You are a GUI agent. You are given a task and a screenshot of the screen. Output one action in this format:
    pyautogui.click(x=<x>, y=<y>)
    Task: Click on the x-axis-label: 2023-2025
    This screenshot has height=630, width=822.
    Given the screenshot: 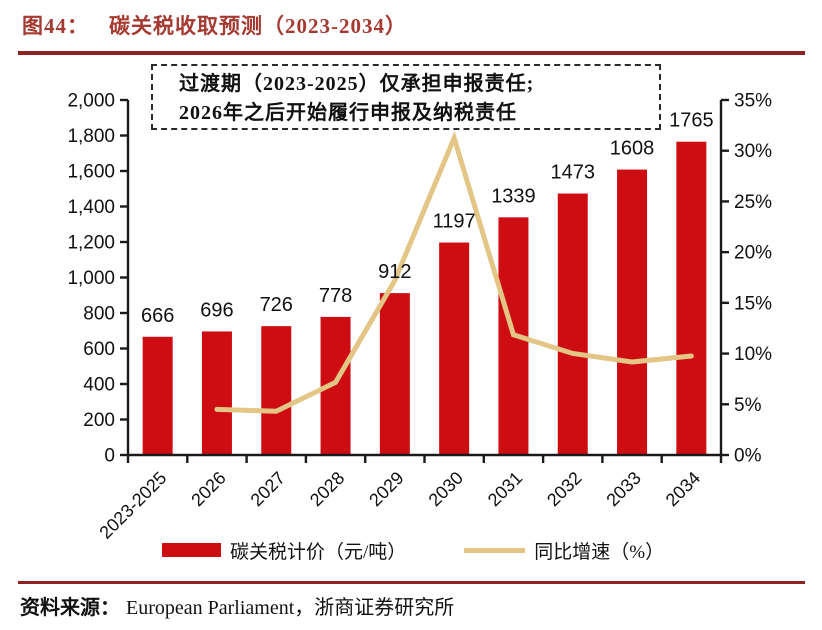 What is the action you would take?
    pyautogui.click(x=132, y=505)
    